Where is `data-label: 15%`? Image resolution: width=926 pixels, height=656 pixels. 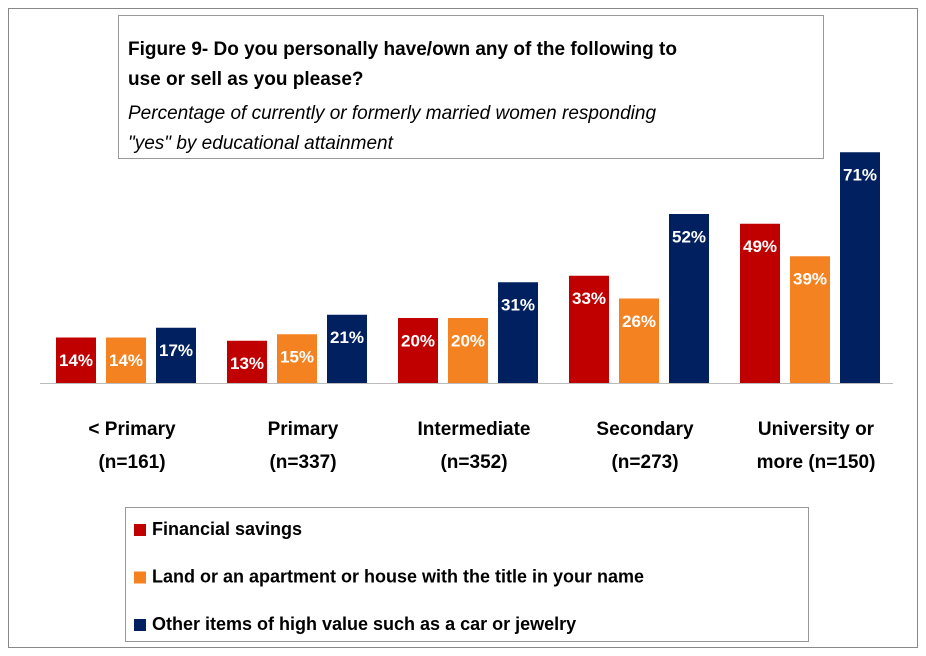 data-label: 15% is located at coordinates (297, 357).